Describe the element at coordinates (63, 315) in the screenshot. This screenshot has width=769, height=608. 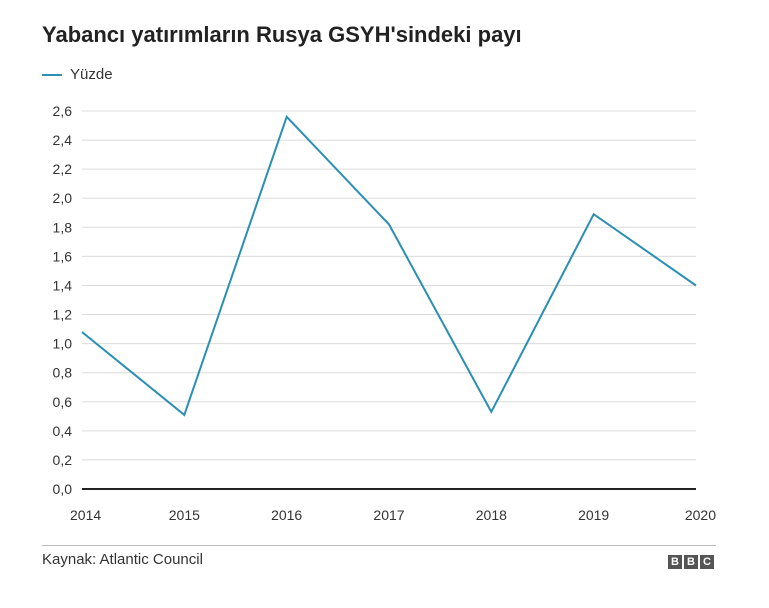
I see `y-tick-label: 1,2` at that location.